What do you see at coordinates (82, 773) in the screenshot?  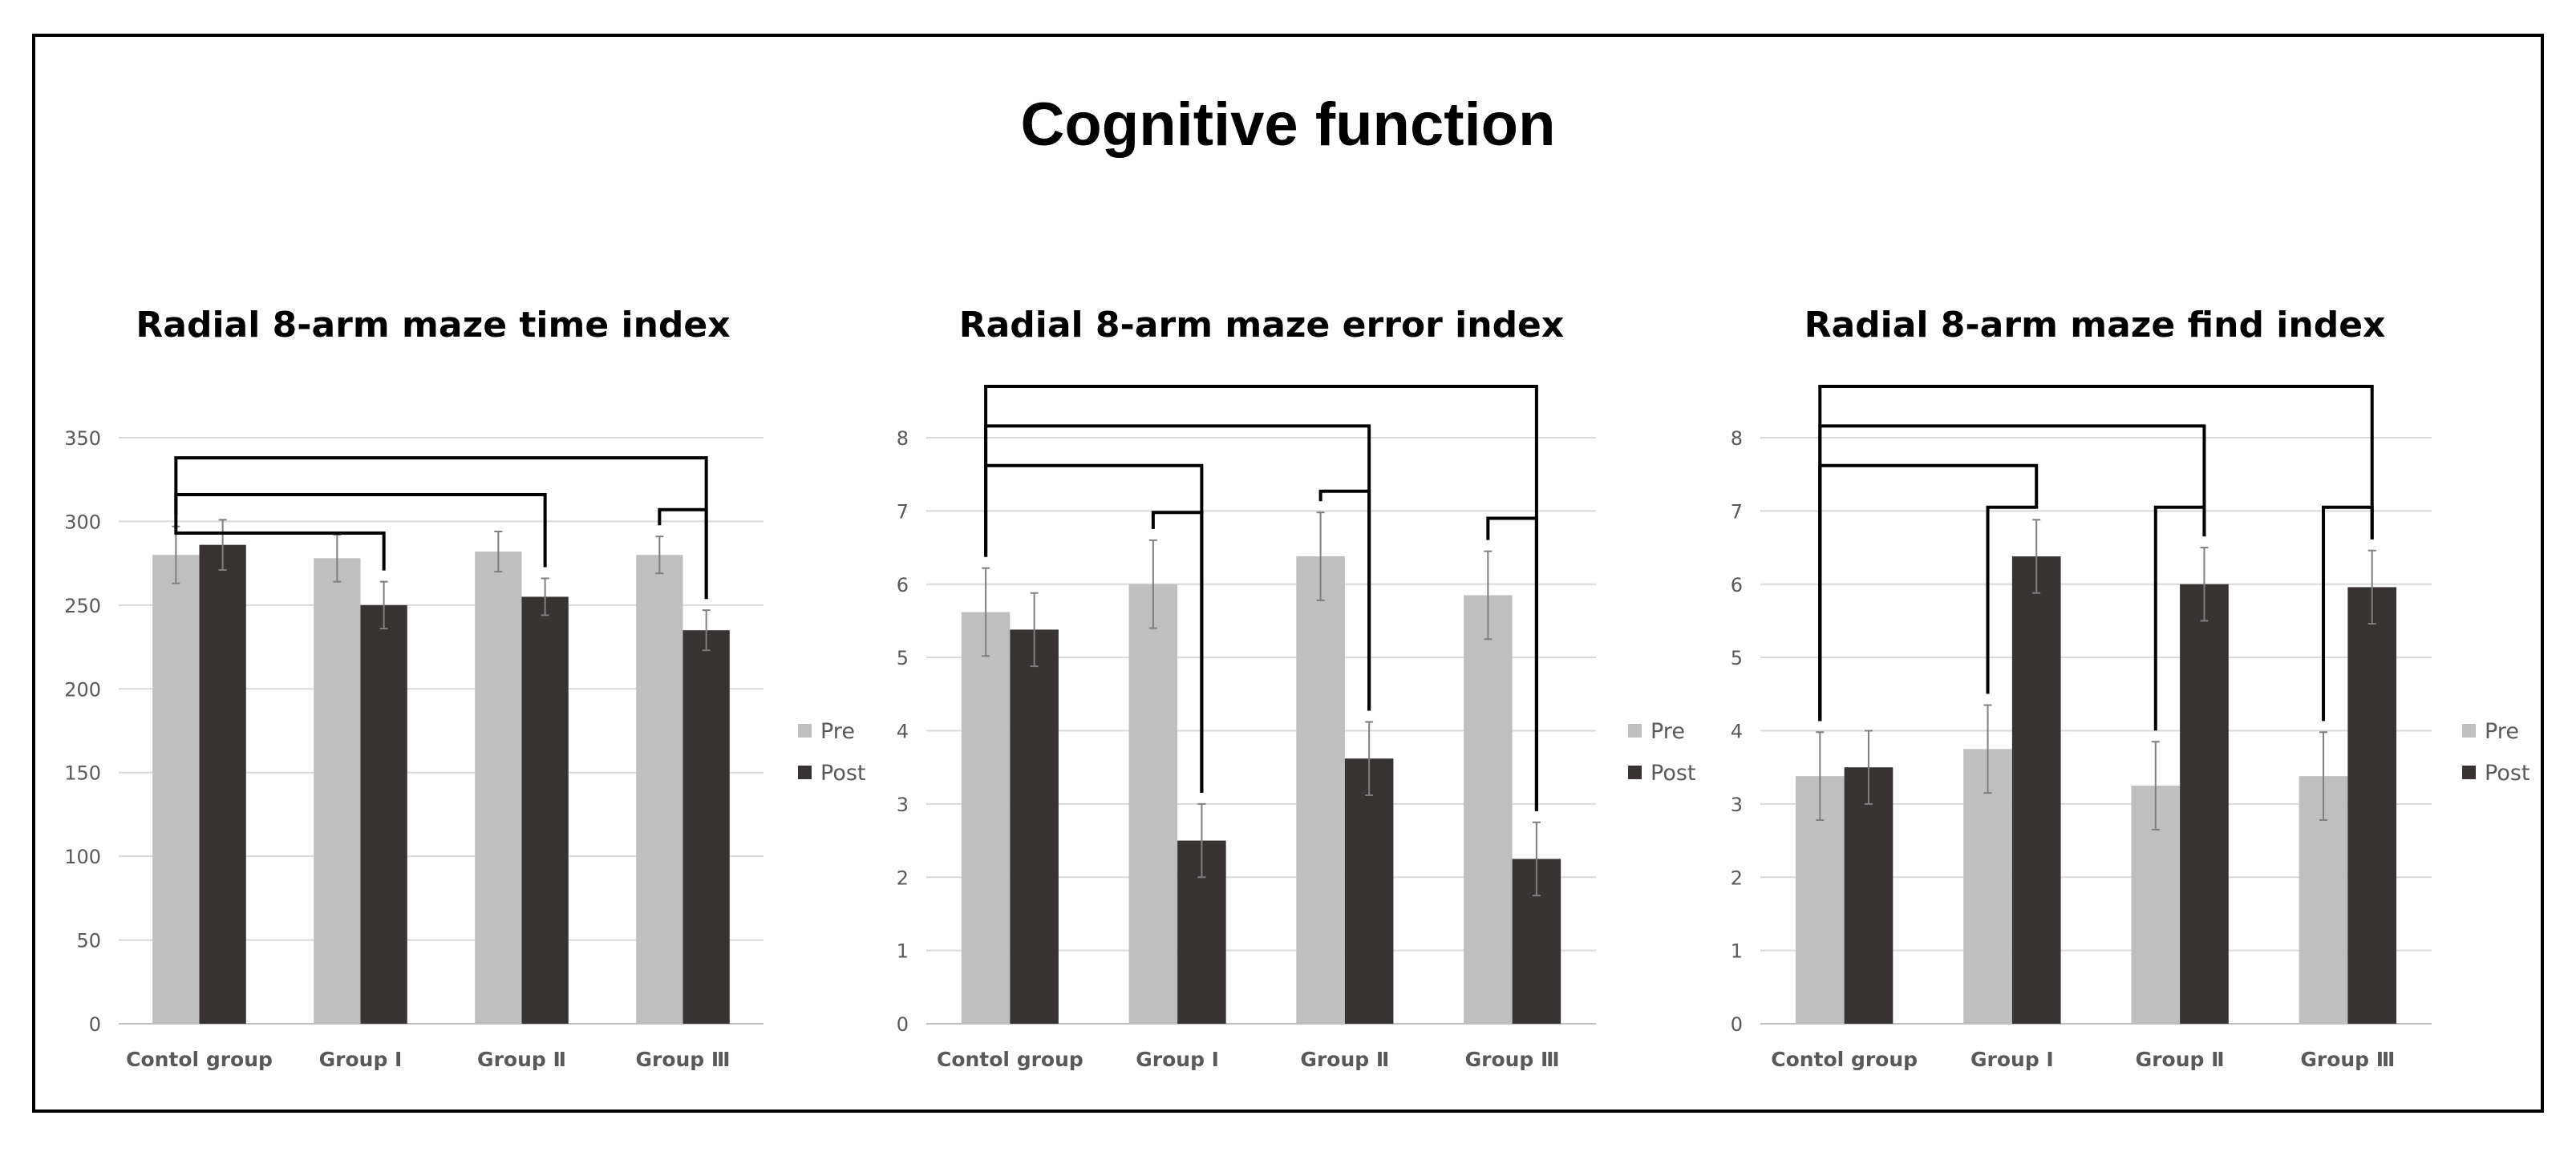 I see `y-tick-label: 150` at bounding box center [82, 773].